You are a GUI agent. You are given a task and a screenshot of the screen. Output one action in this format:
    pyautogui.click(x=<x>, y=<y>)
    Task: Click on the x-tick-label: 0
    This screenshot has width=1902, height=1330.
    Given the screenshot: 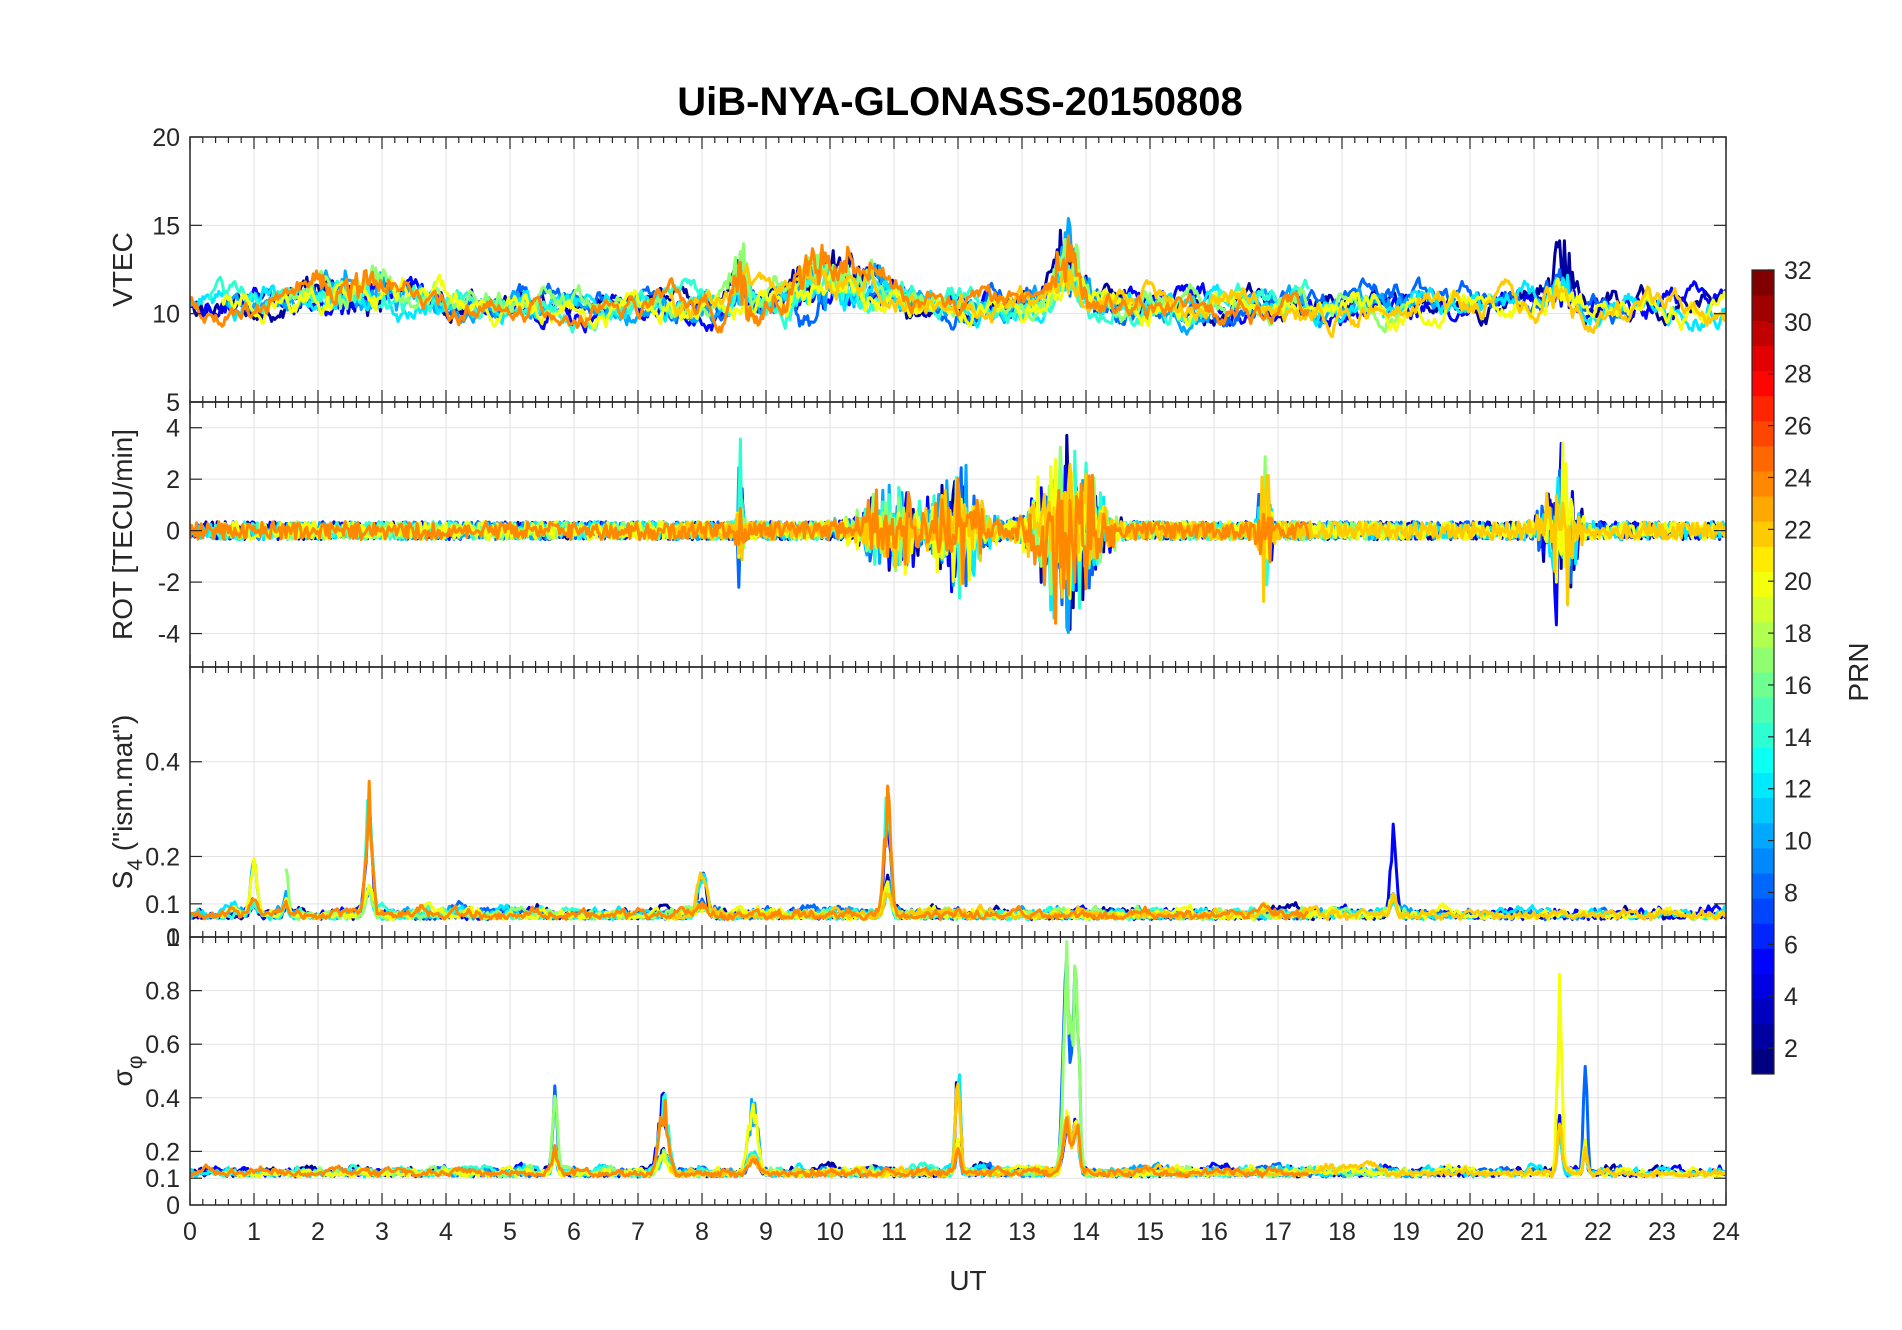 What is the action you would take?
    pyautogui.click(x=190, y=1232)
    